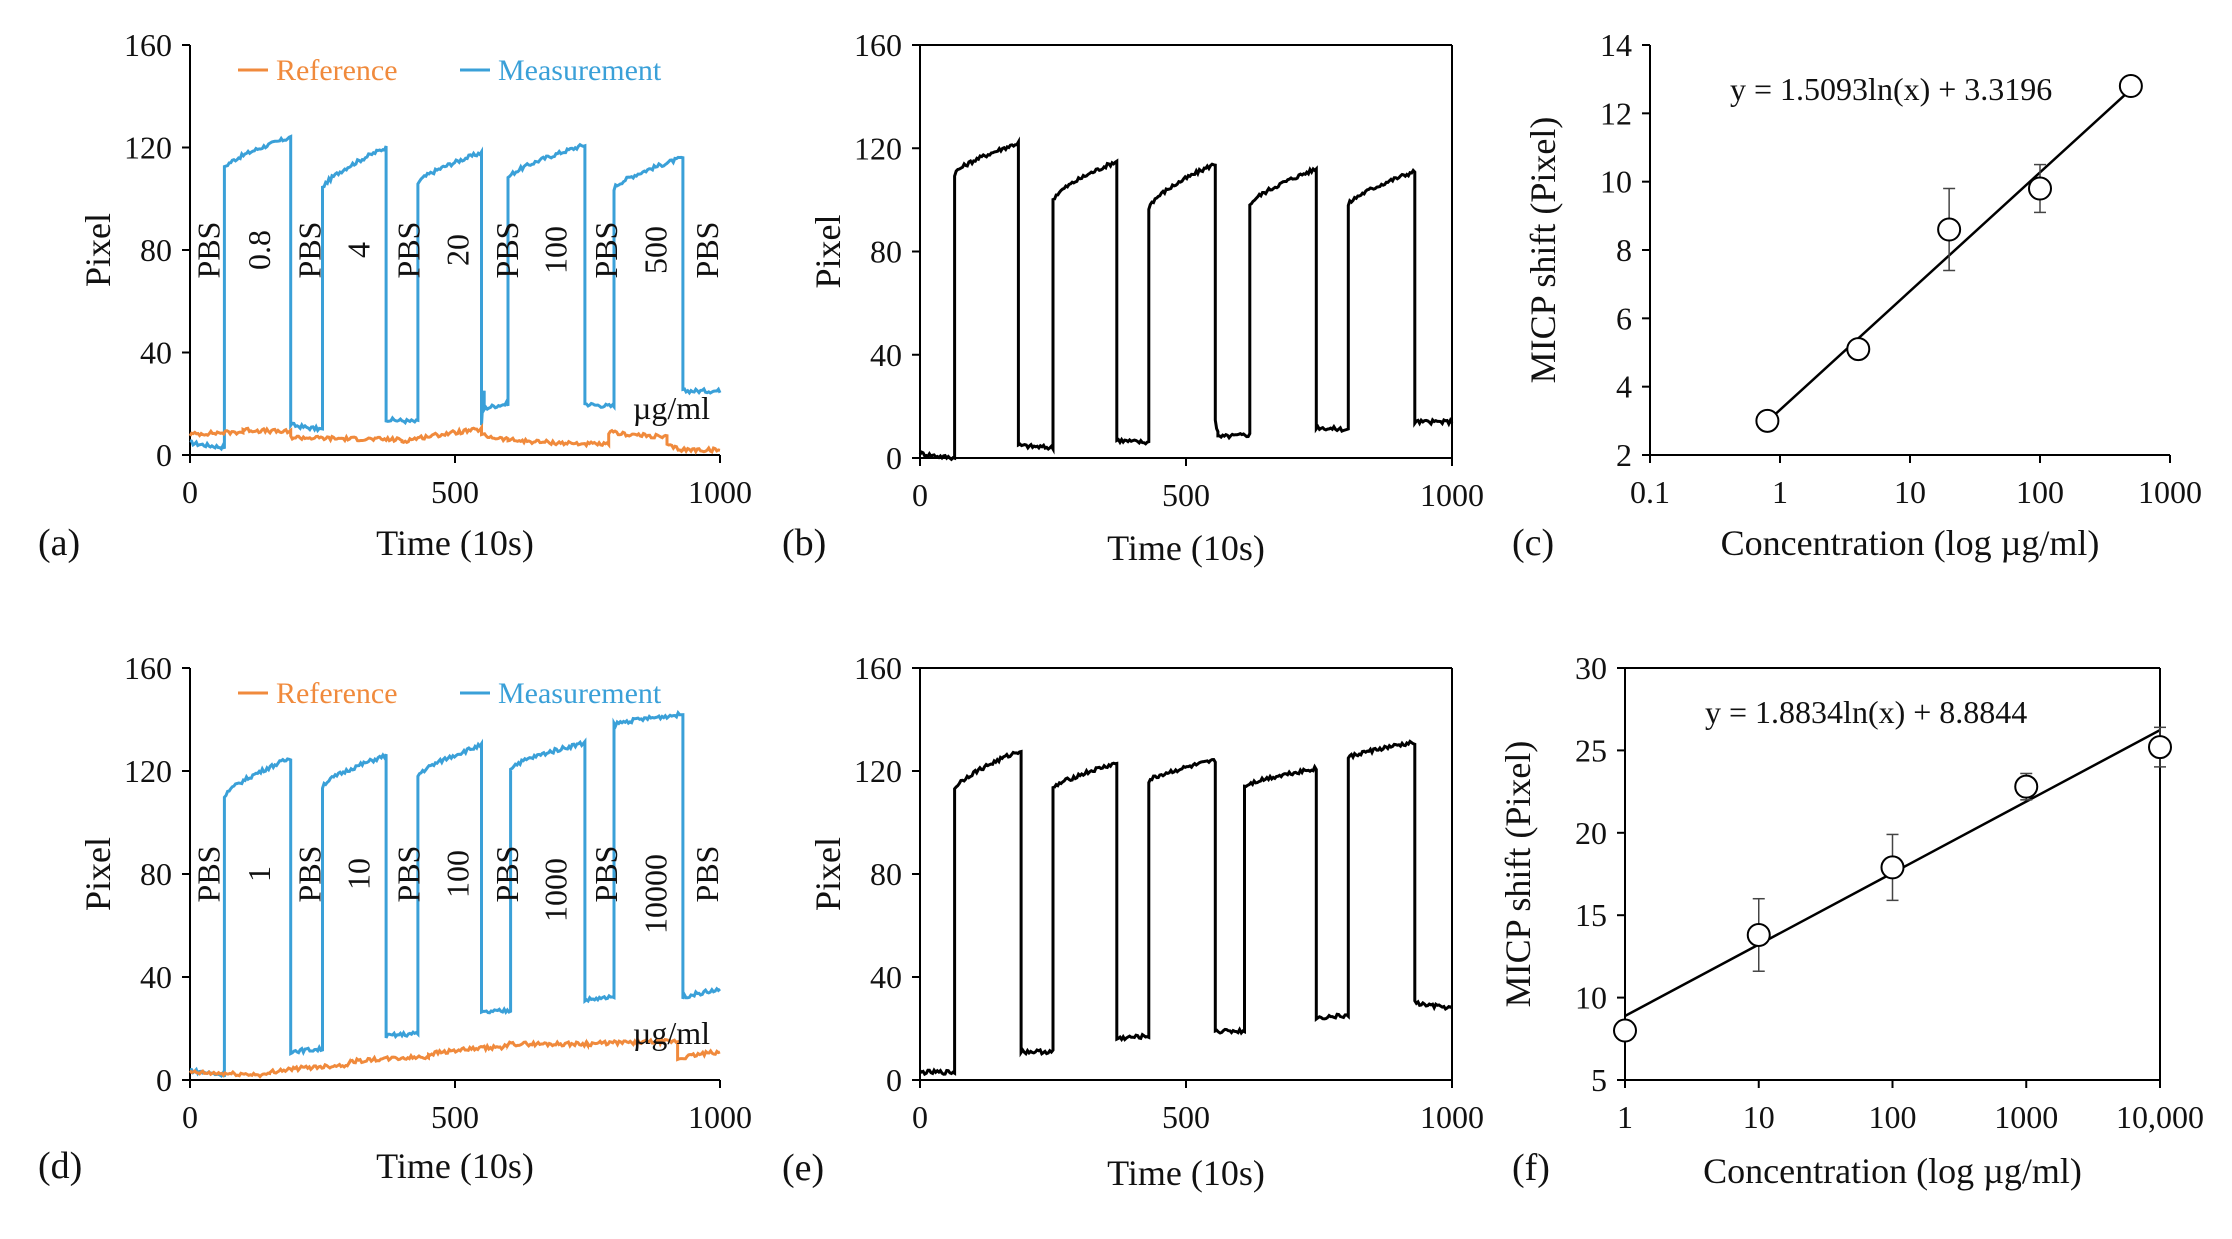 This screenshot has width=2232, height=1239. I want to click on fit-equation: y = 1.8834ln(x) + 8.8844, so click(1866, 712).